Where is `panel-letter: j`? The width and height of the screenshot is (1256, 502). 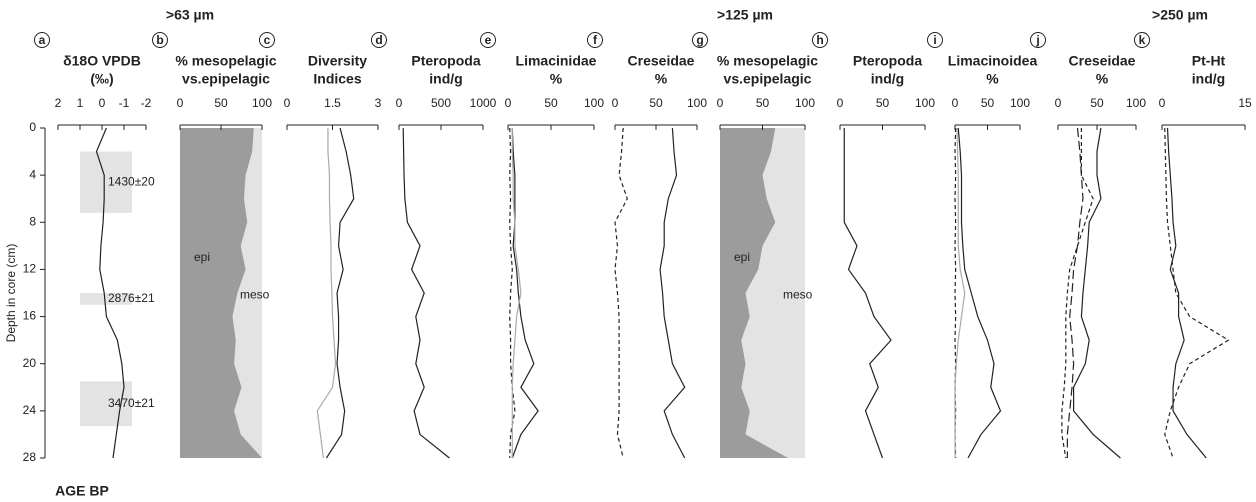 panel-letter: j is located at coordinates (1037, 40).